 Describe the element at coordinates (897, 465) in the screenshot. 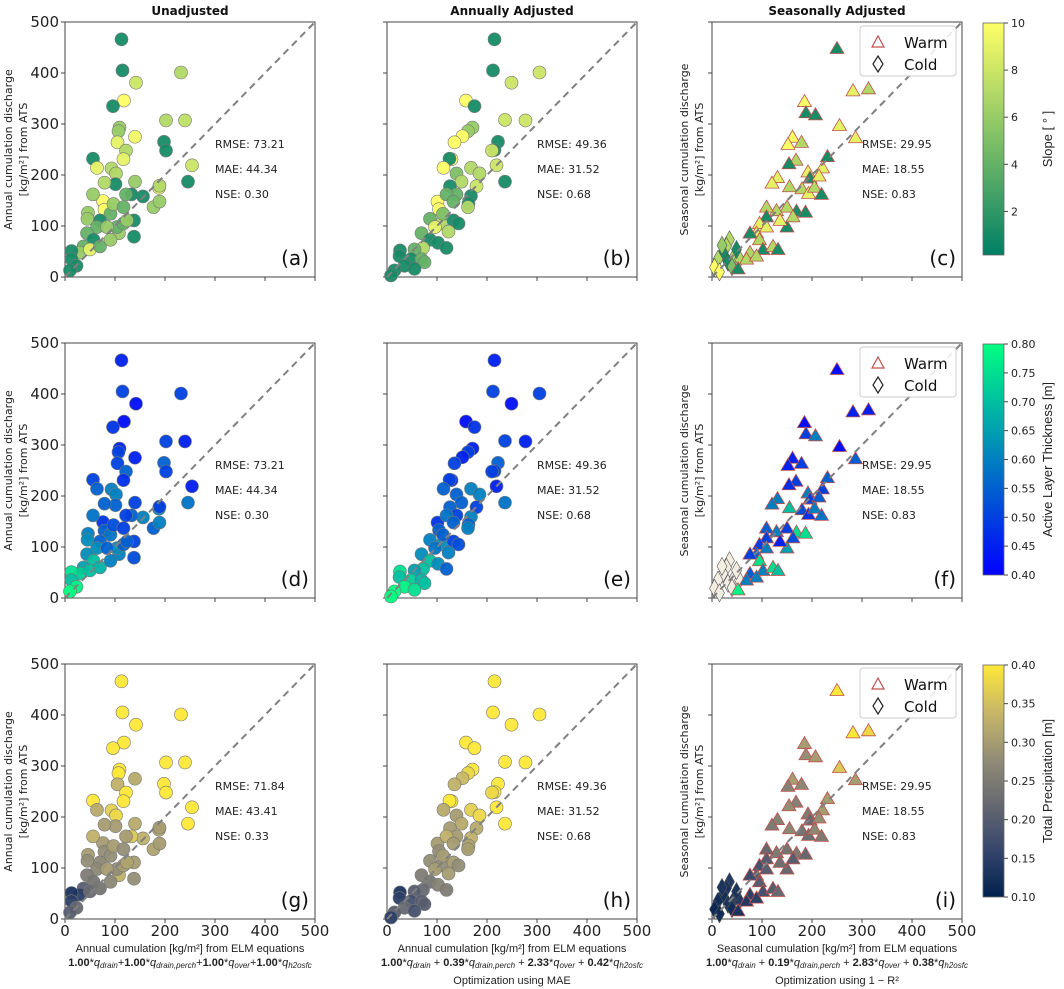

I see `rmse-label: RMSE: 29.95` at that location.